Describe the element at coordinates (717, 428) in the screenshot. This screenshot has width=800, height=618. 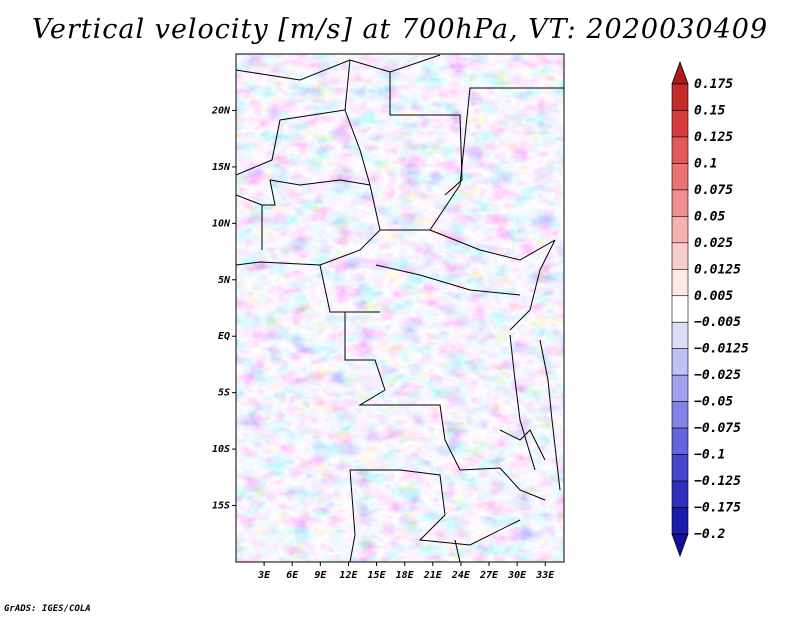
I see `colorbar-label: −0.075` at that location.